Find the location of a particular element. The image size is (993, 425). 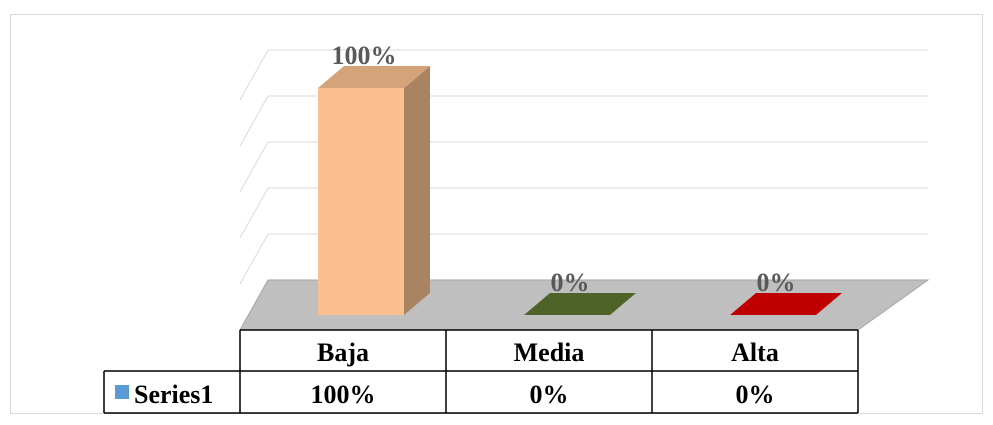

data-label-media: 0% is located at coordinates (570, 282).